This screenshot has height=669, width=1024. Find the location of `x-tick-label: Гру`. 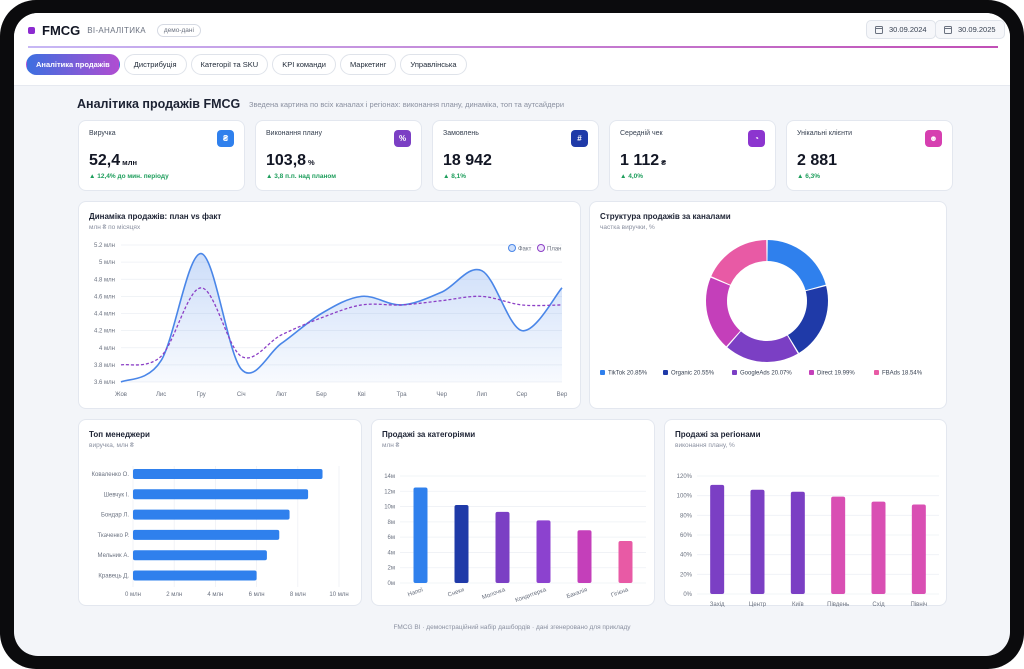

x-tick-label: Гру is located at coordinates (201, 395).